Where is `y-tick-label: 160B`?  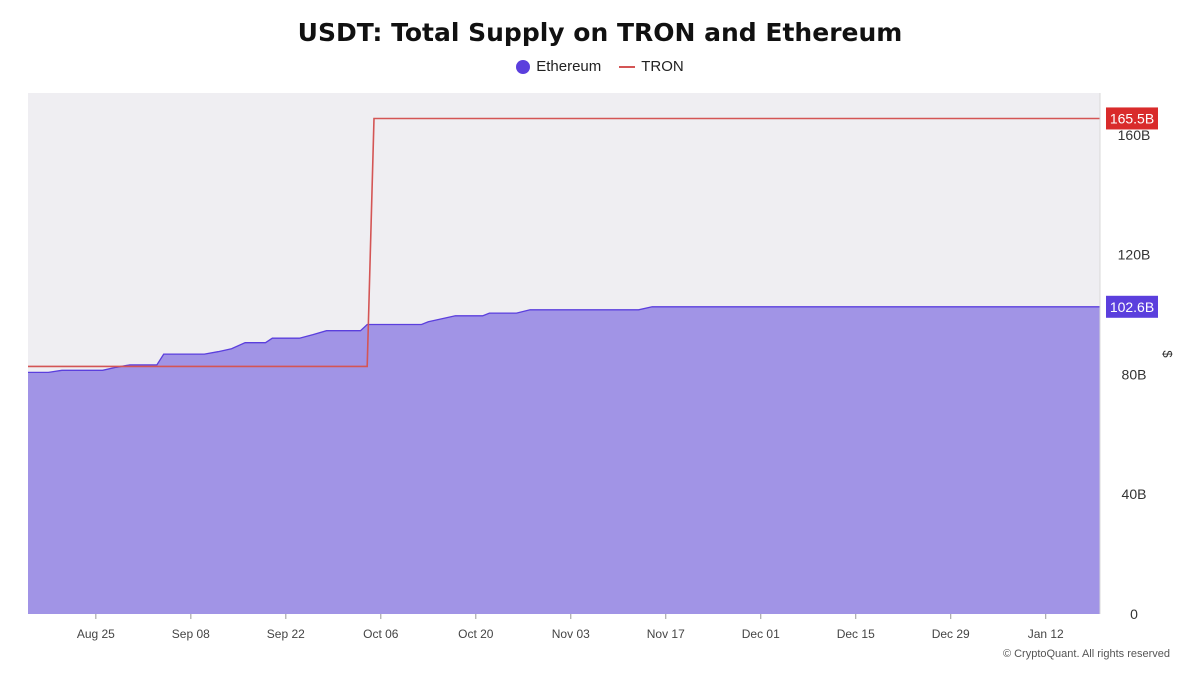
y-tick-label: 160B is located at coordinates (1134, 135).